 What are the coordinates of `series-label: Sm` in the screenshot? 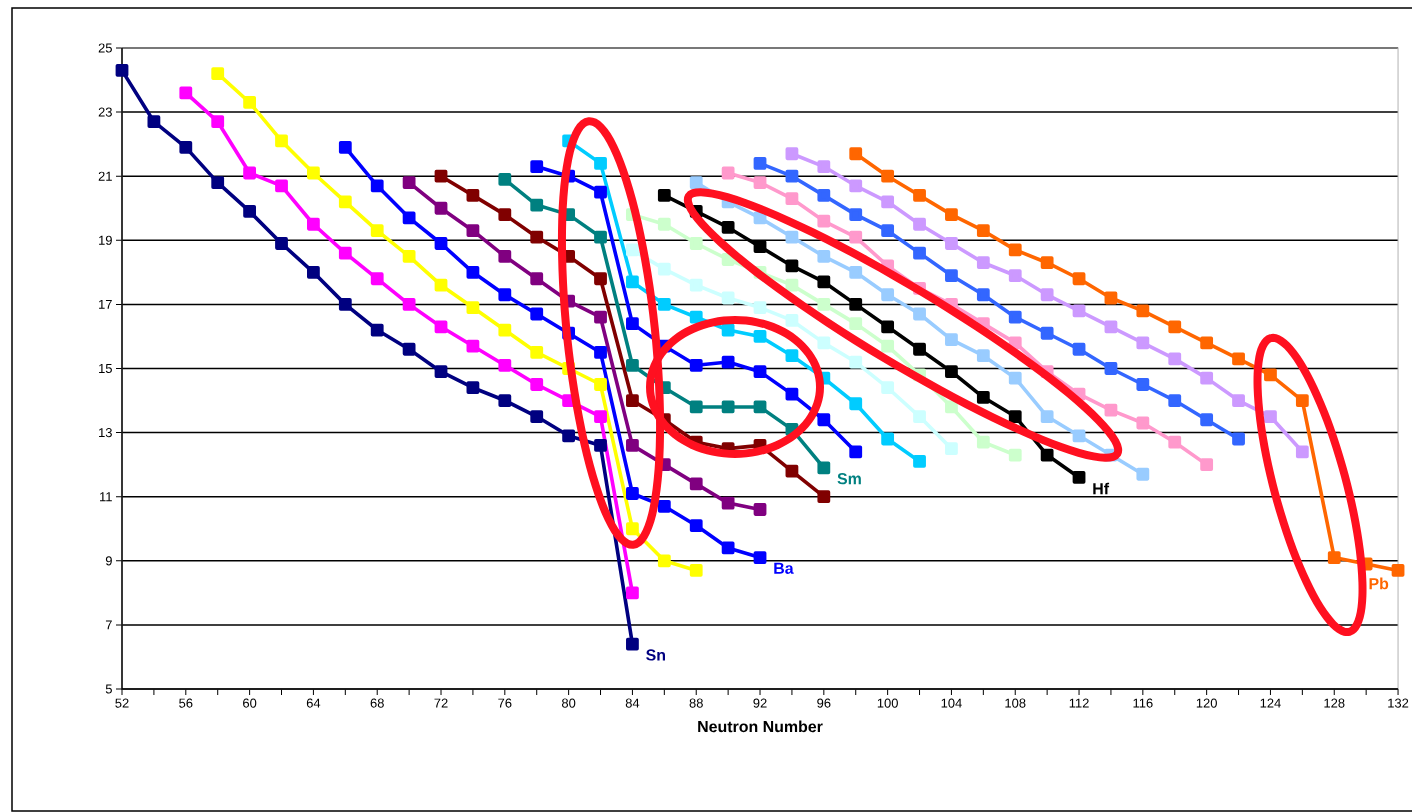 It's located at (849, 479).